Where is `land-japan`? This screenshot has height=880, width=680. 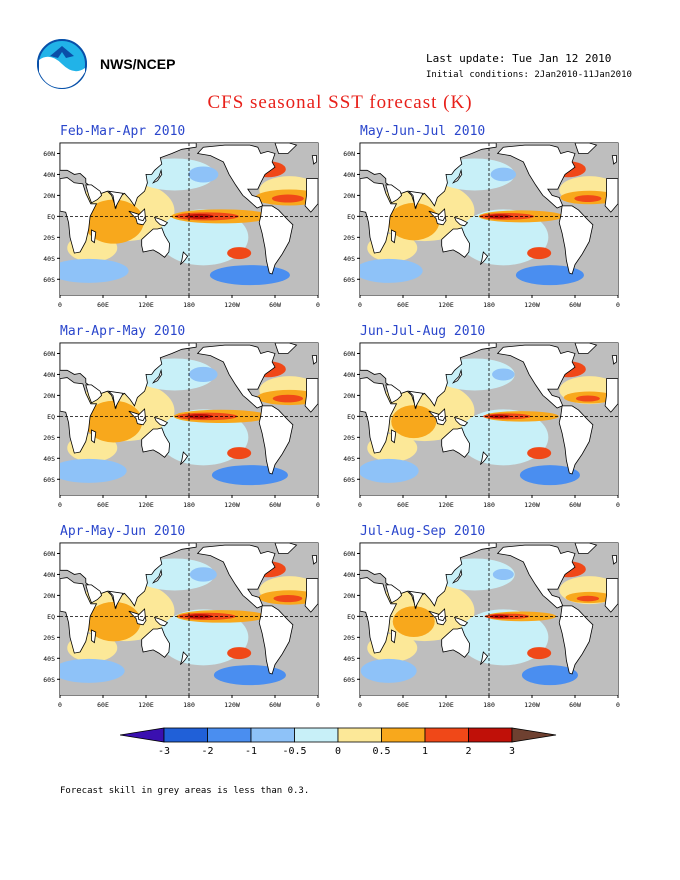 land-japan is located at coordinates (457, 376).